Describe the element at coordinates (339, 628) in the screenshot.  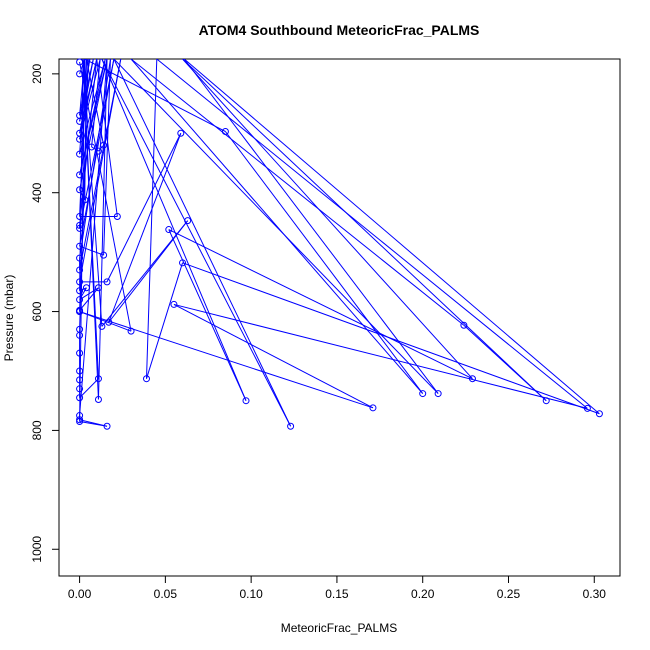
I see `x-axis-label: MeteoricFrac_PALMS` at that location.